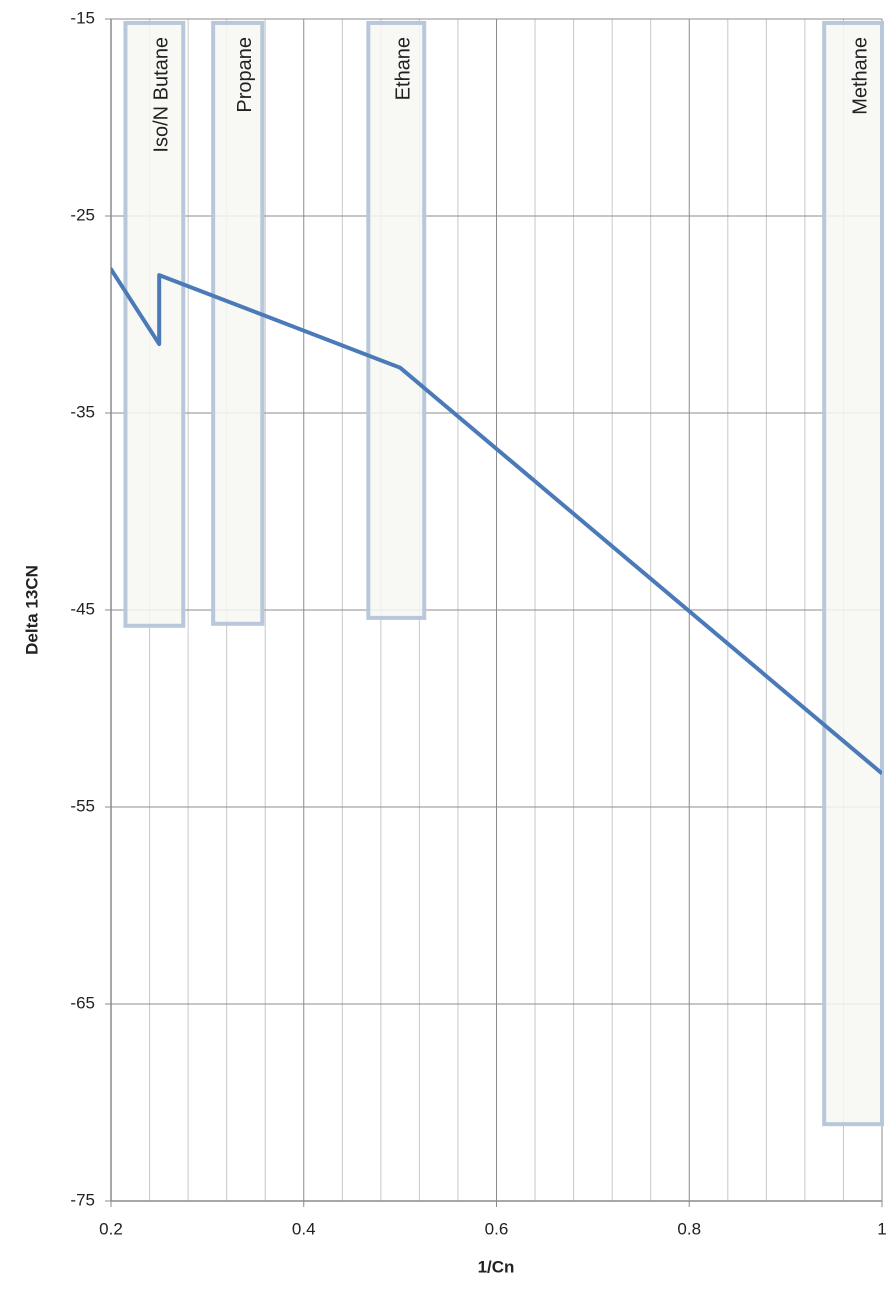 This screenshot has height=1294, width=892. I want to click on band-label: Iso/N Butane, so click(162, 95).